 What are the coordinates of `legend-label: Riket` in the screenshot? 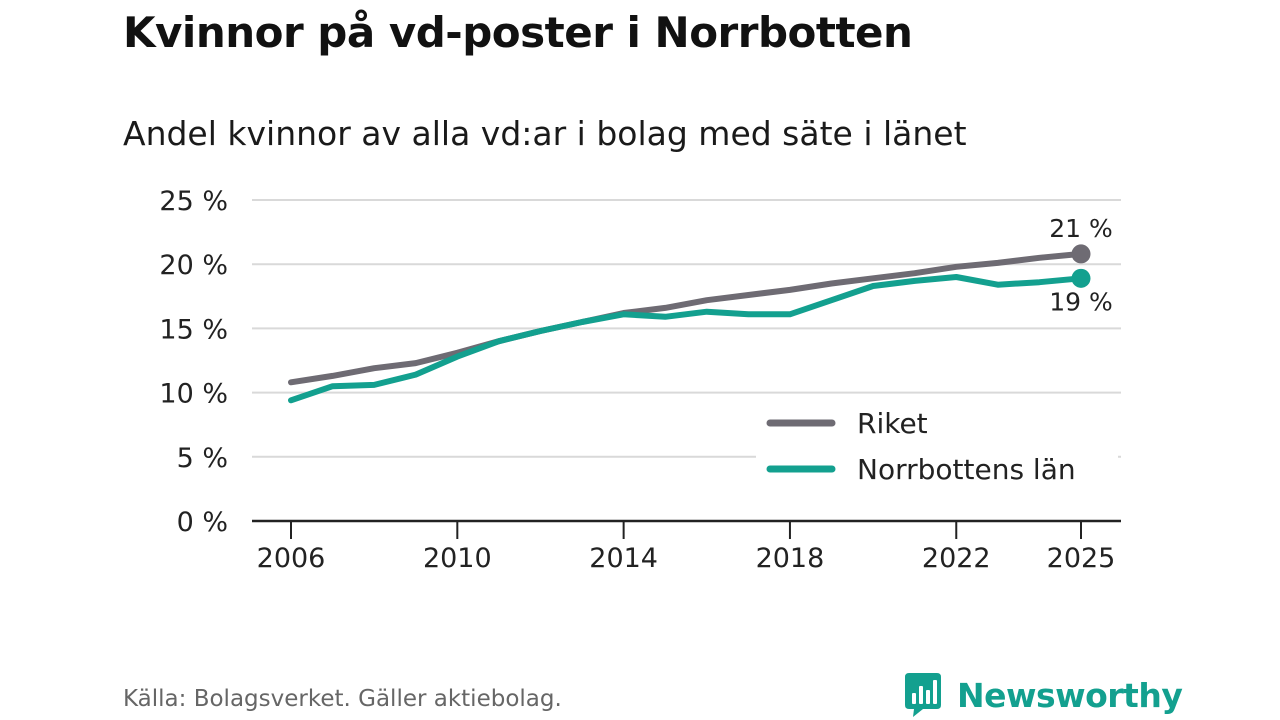 It's located at (892, 423).